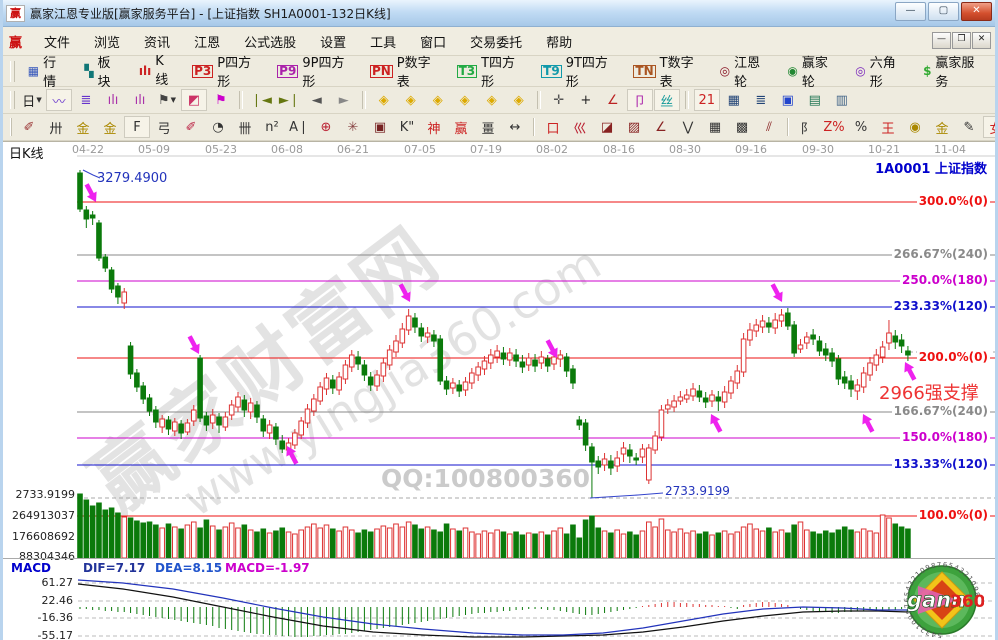 The image size is (998, 640). What do you see at coordinates (888, 129) in the screenshot?
I see `wang-icon: 王` at bounding box center [888, 129].